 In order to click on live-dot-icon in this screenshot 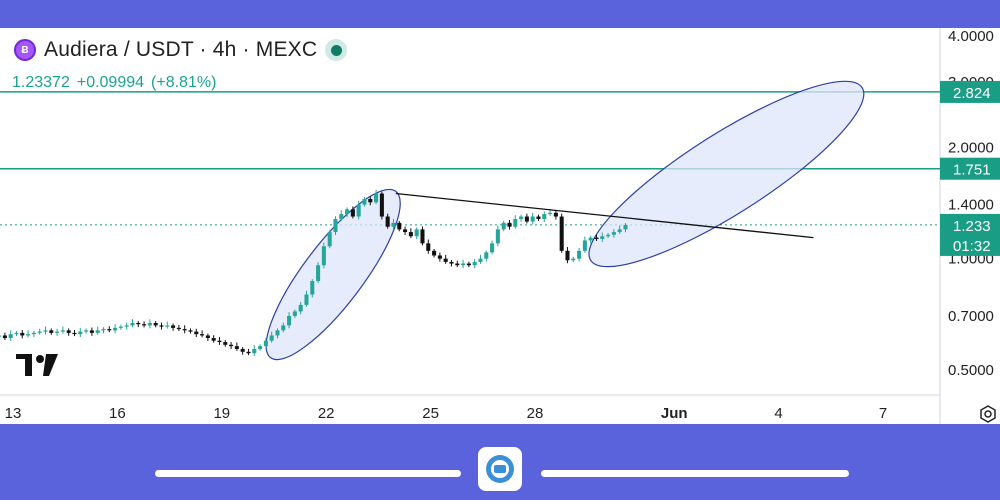, I will do `click(336, 50)`.